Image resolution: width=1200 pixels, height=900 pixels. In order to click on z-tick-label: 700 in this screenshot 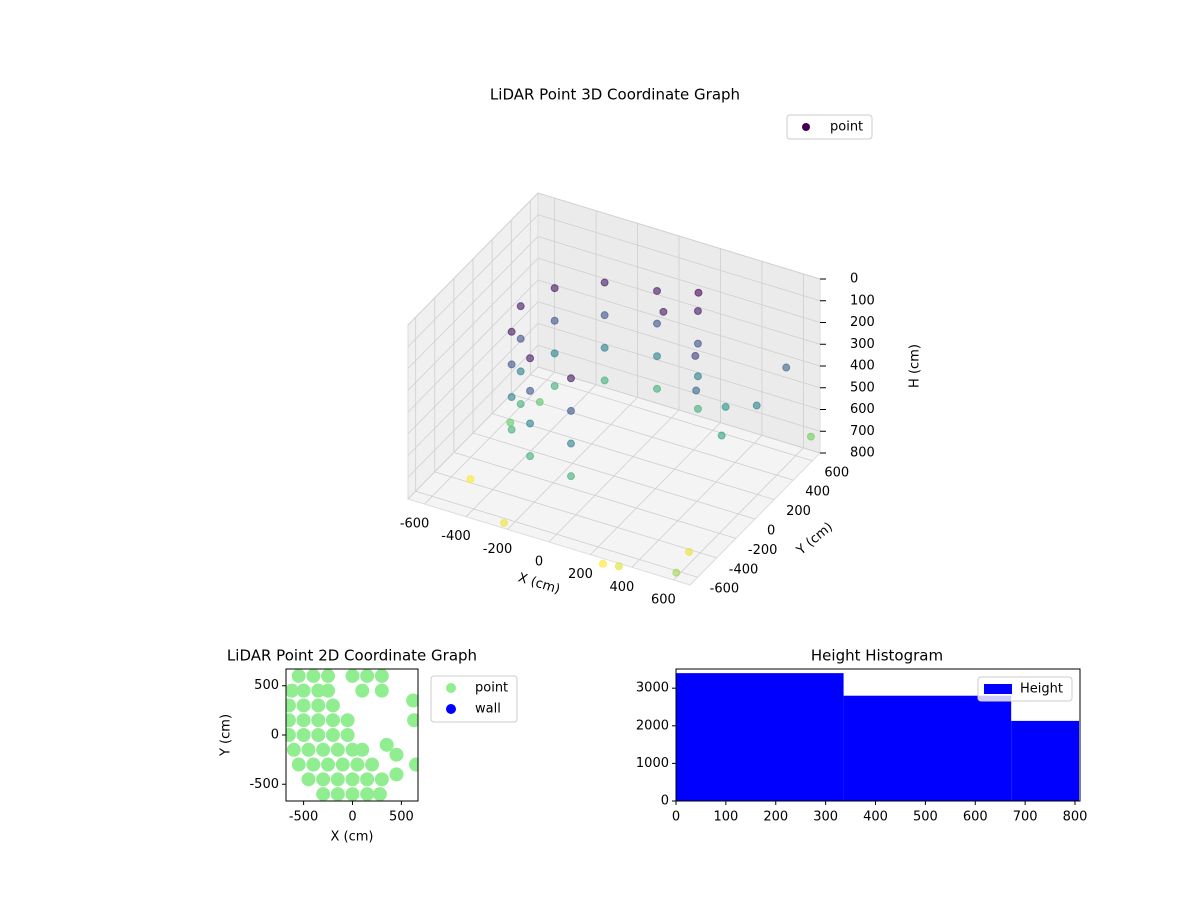, I will do `click(862, 431)`.